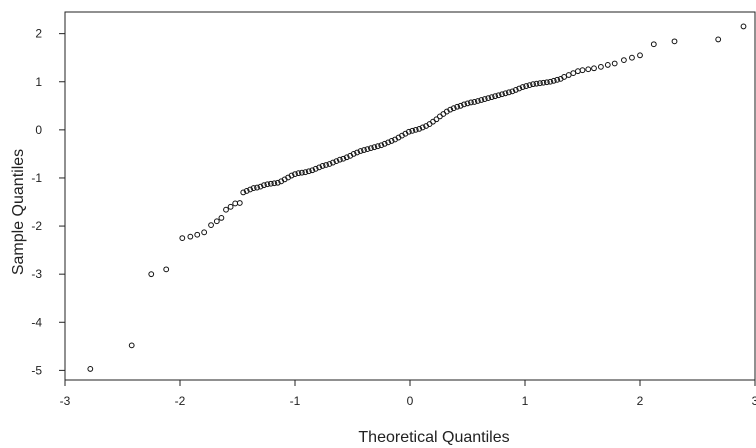 The image size is (756, 448). What do you see at coordinates (36, 370) in the screenshot?
I see `y-tick-label: -5` at bounding box center [36, 370].